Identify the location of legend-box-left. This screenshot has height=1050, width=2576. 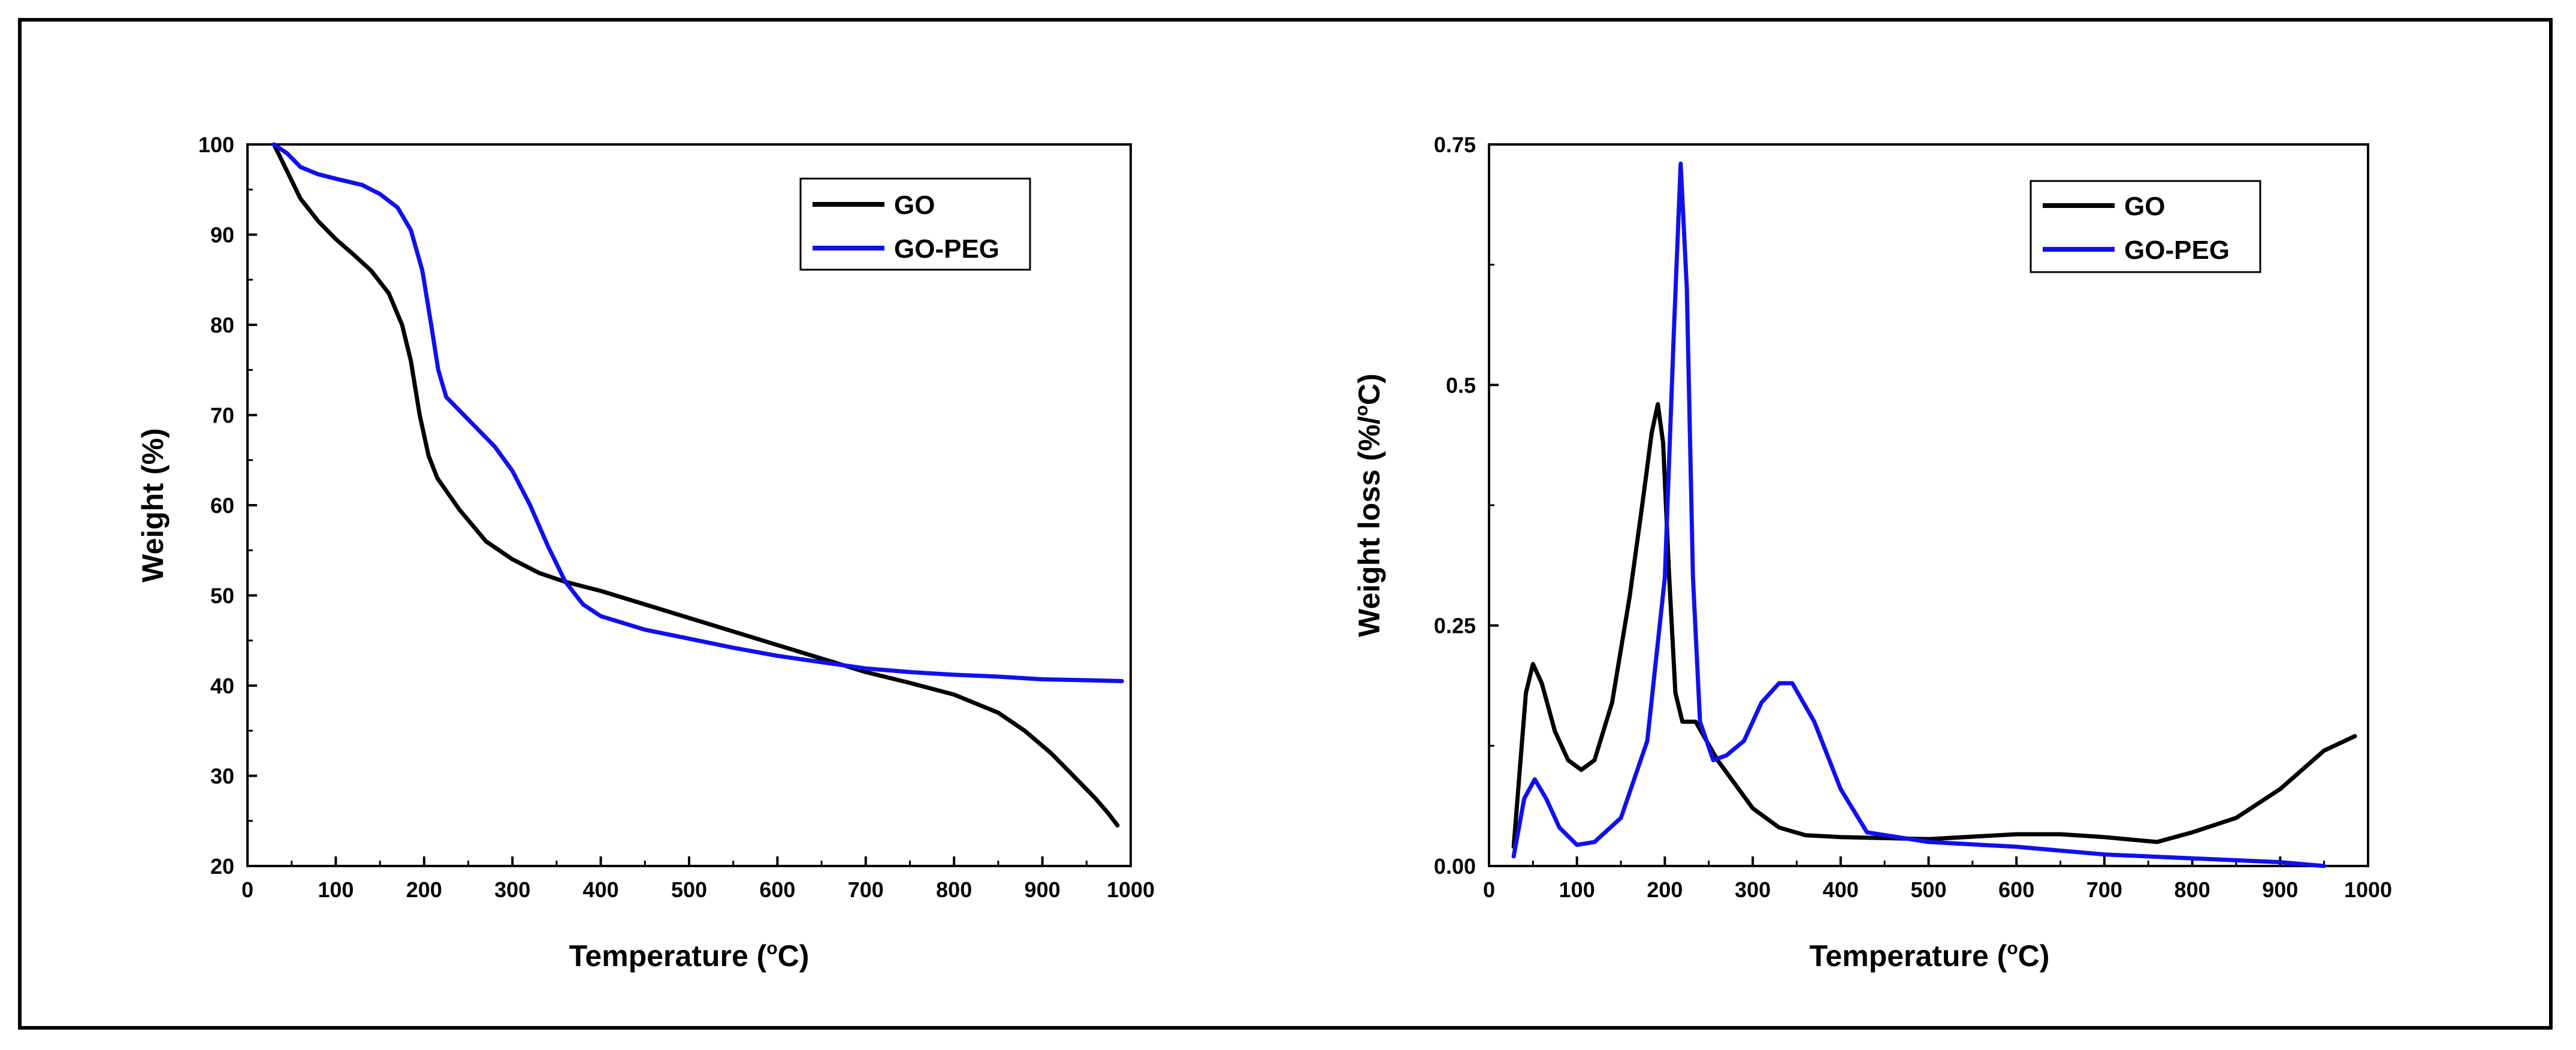
(915, 224).